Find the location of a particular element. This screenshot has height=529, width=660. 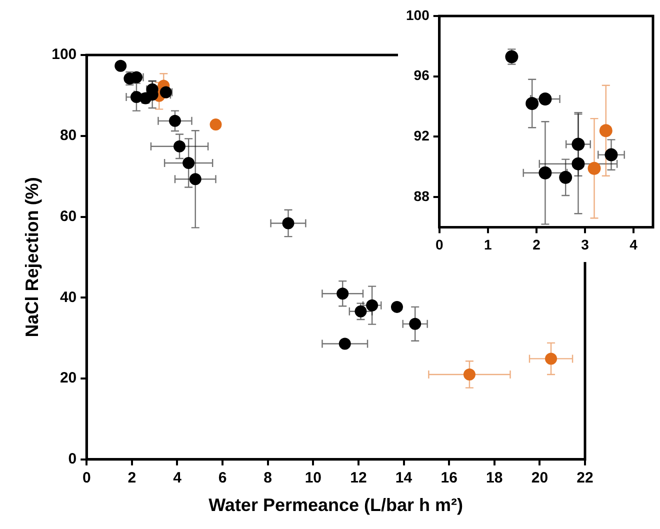

y-tick-label: 40 is located at coordinates (68, 297).